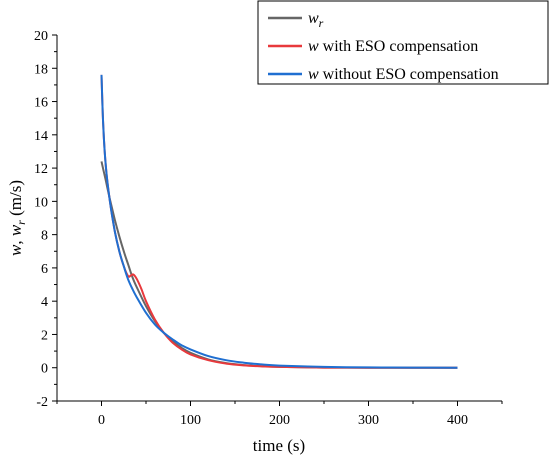 The height and width of the screenshot is (460, 550). What do you see at coordinates (41, 202) in the screenshot?
I see `y-tick-label: 10` at bounding box center [41, 202].